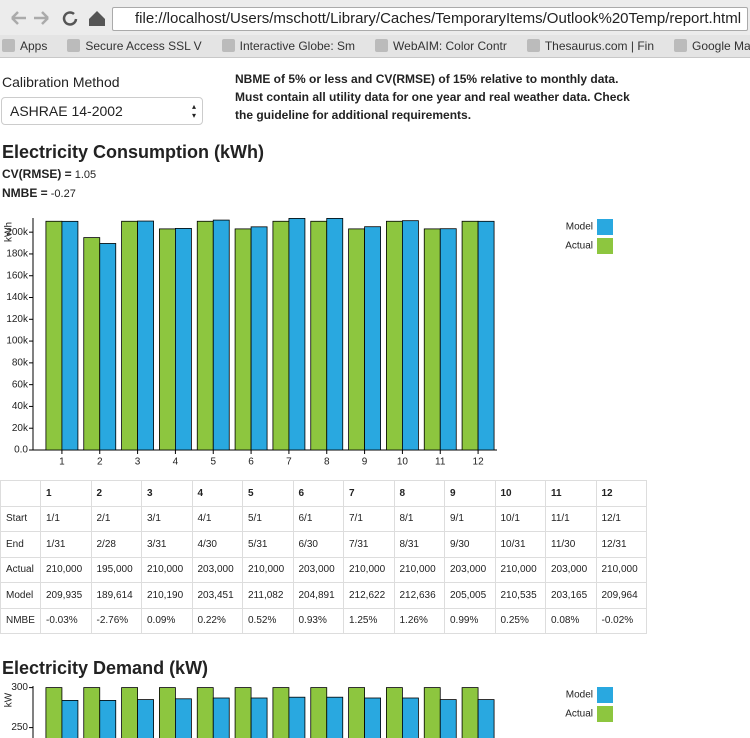 The image size is (750, 738). I want to click on table-cell: 0.08%, so click(571, 620).